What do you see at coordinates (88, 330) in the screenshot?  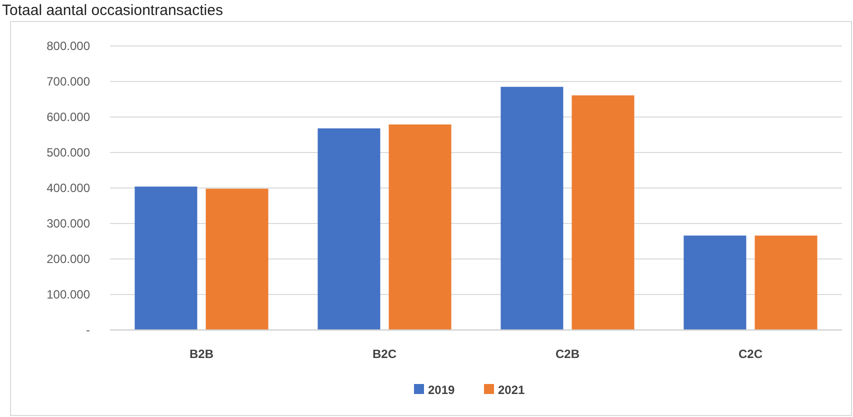 I see `y-tick-label: -` at bounding box center [88, 330].